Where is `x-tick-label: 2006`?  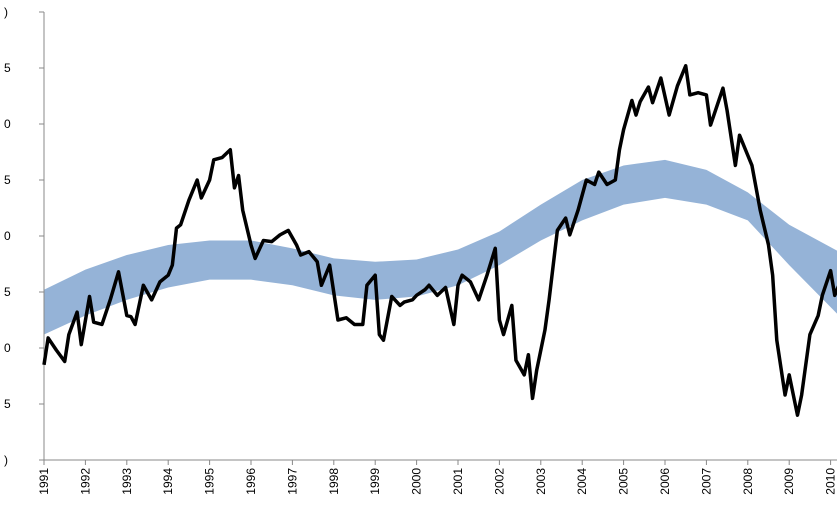 x-tick-label: 2006 is located at coordinates (665, 481).